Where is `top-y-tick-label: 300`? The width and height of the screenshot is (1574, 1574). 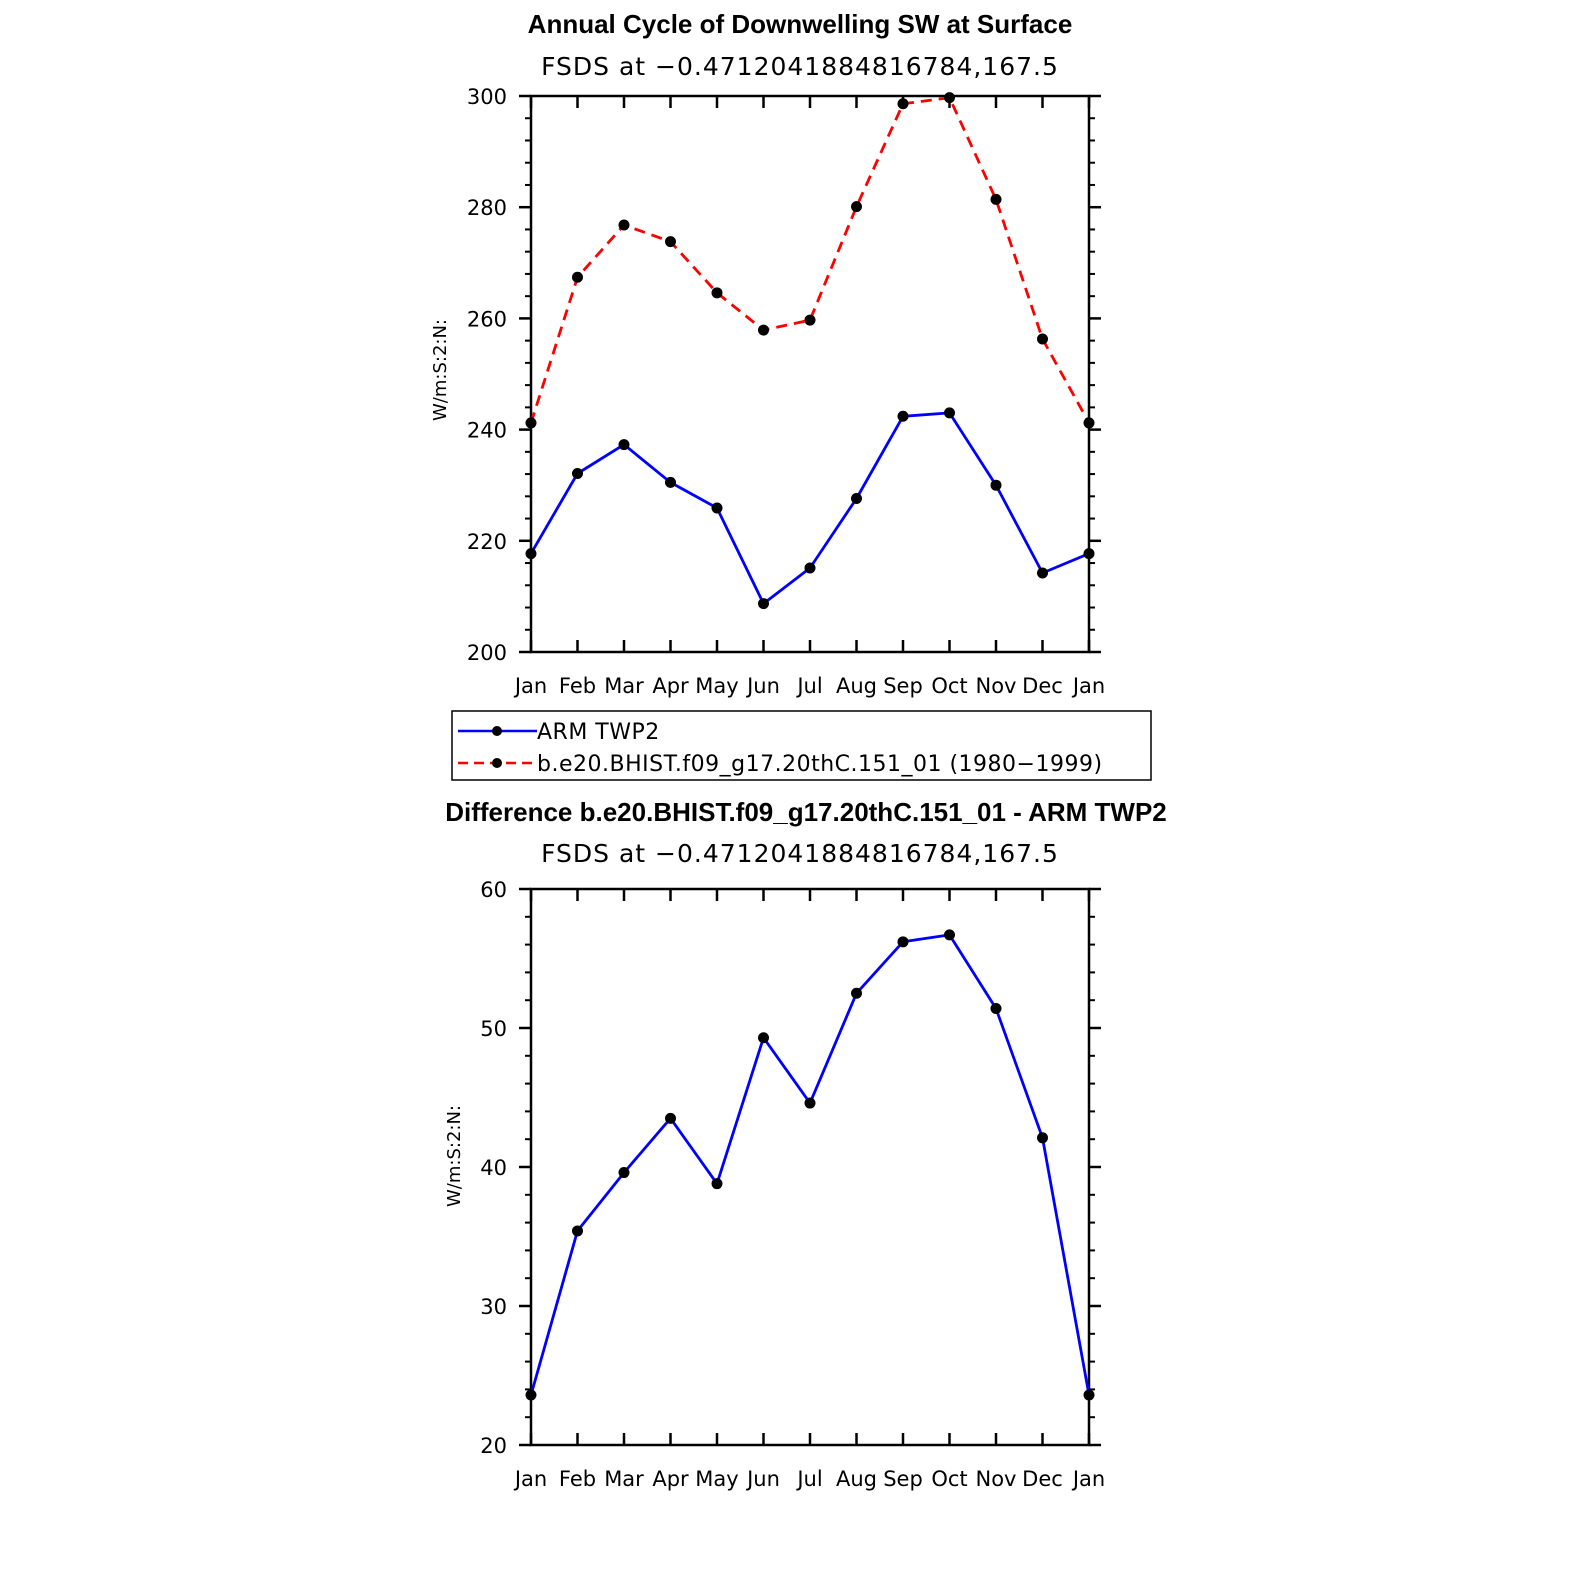 top-y-tick-label: 300 is located at coordinates (487, 97).